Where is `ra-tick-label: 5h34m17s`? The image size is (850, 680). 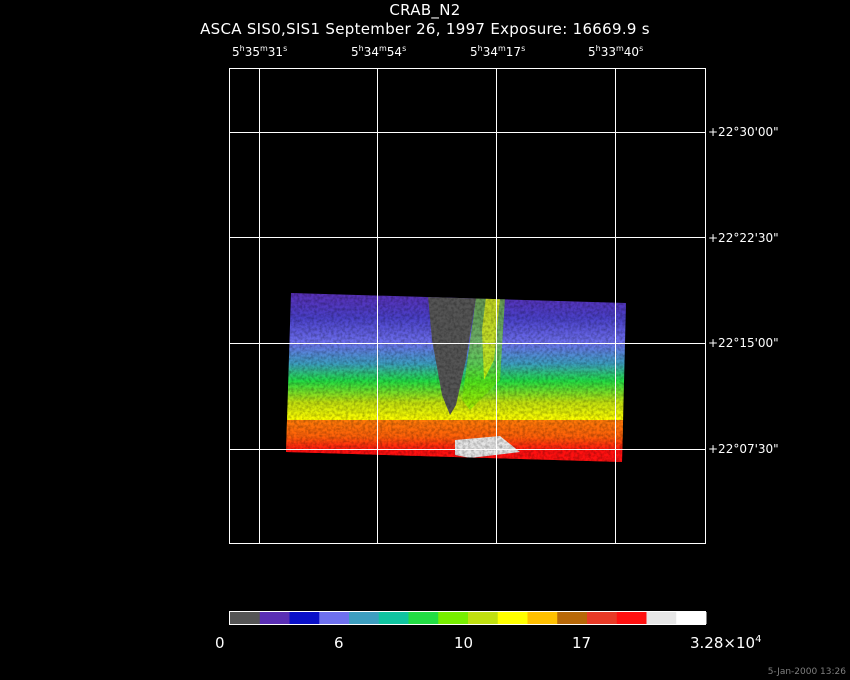
ra-tick-label: 5h34m17s is located at coordinates (498, 51).